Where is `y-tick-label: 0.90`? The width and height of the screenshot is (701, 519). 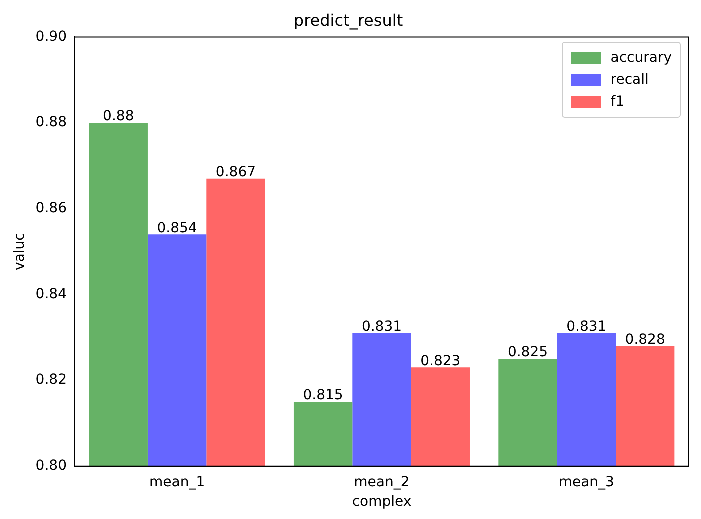
y-tick-label: 0.90 is located at coordinates (51, 36).